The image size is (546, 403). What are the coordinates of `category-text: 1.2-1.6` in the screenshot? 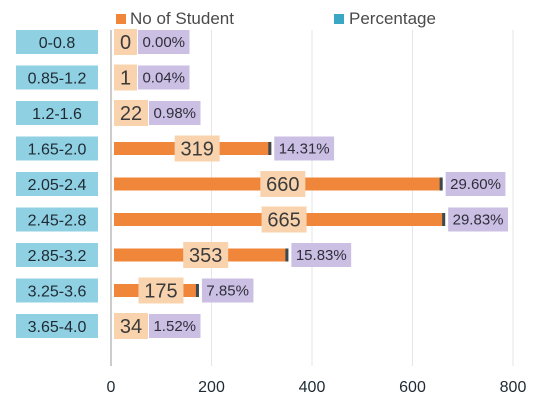 It's located at (57, 114).